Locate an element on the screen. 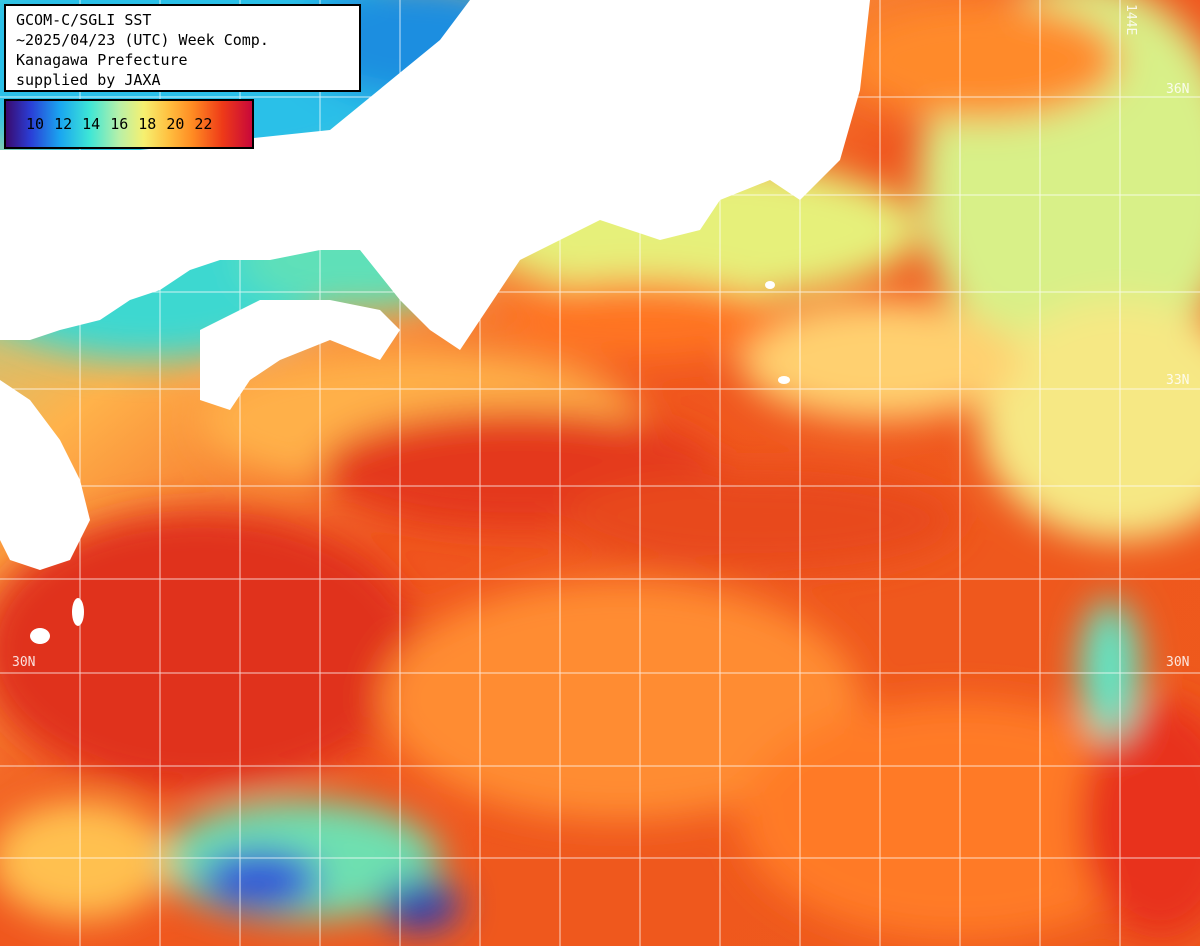 The width and height of the screenshot is (1200, 946). legend-tick-labels: 10 12 14 16 18 20 22 is located at coordinates (119, 124).